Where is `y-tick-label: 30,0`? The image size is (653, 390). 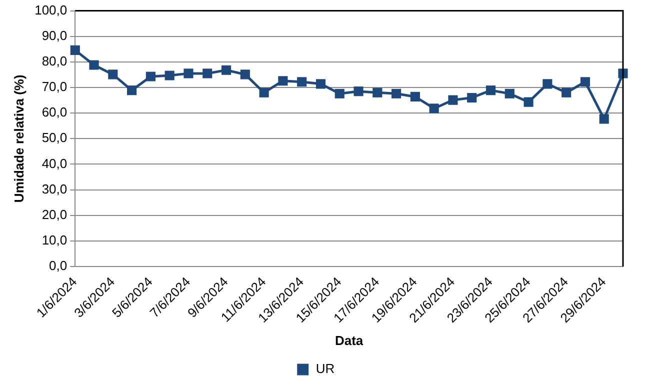 y-tick-label: 30,0 is located at coordinates (55, 188).